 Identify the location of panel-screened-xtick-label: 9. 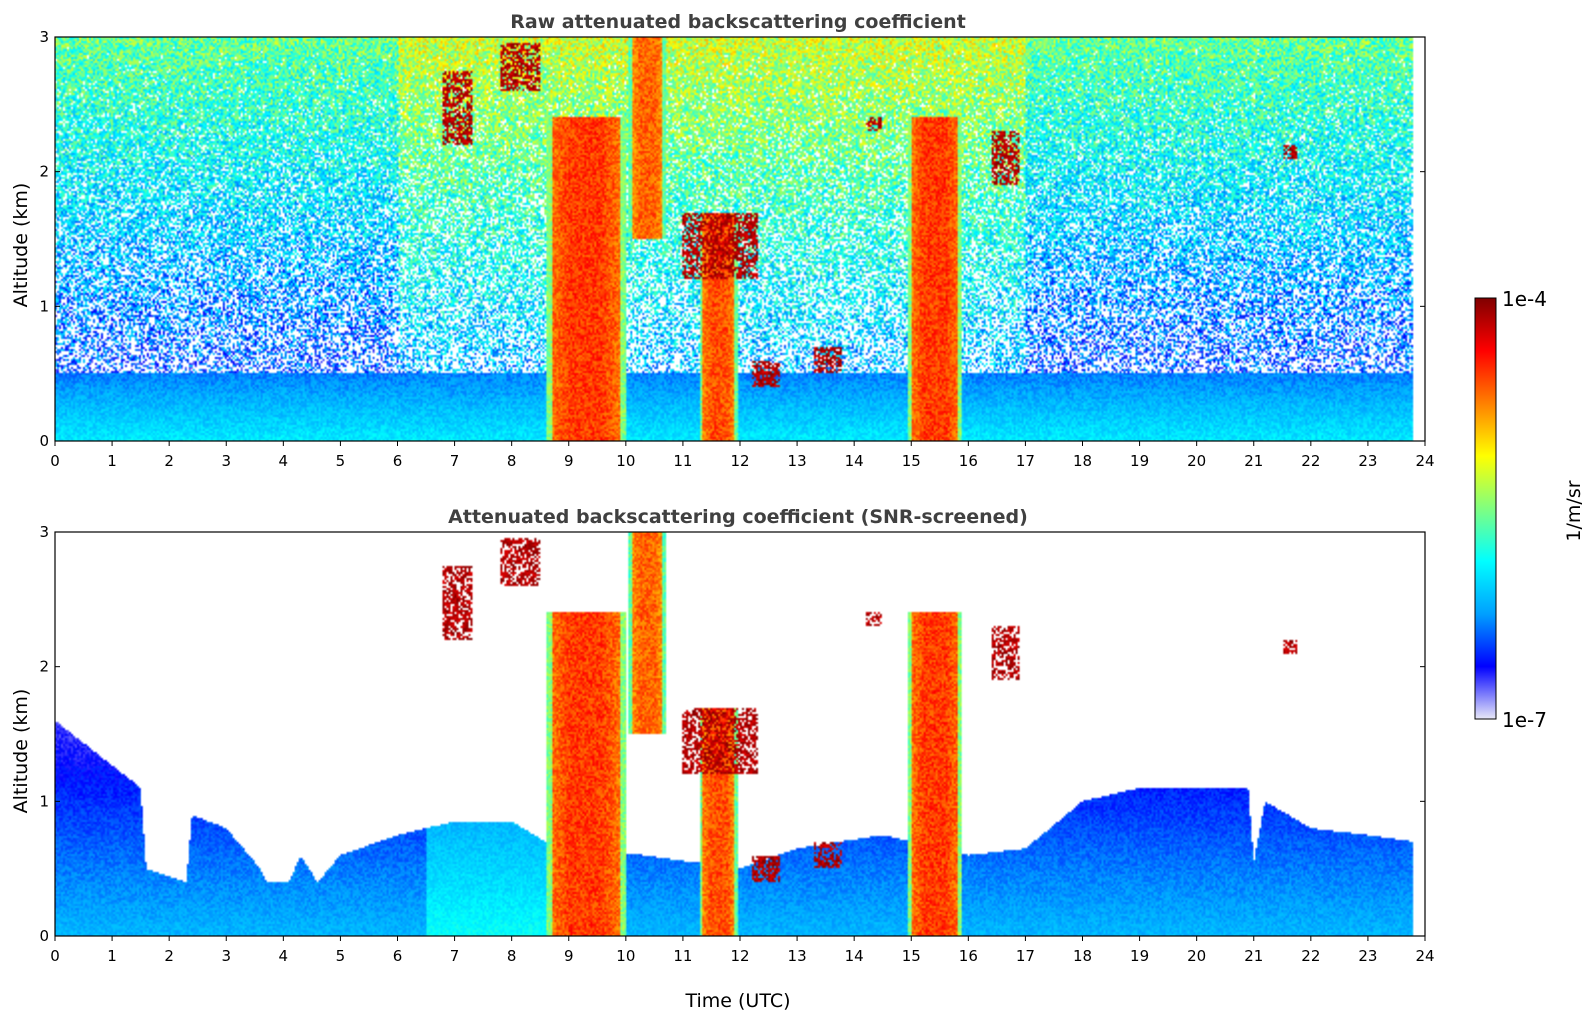
(569, 956).